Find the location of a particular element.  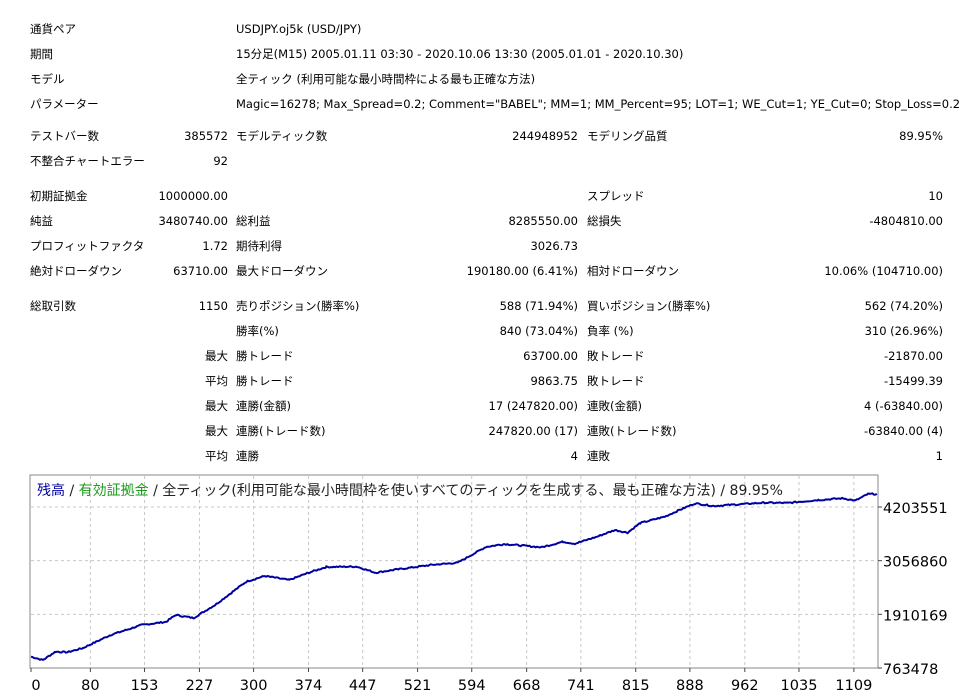

stat-label: 総損失 is located at coordinates (604, 221).